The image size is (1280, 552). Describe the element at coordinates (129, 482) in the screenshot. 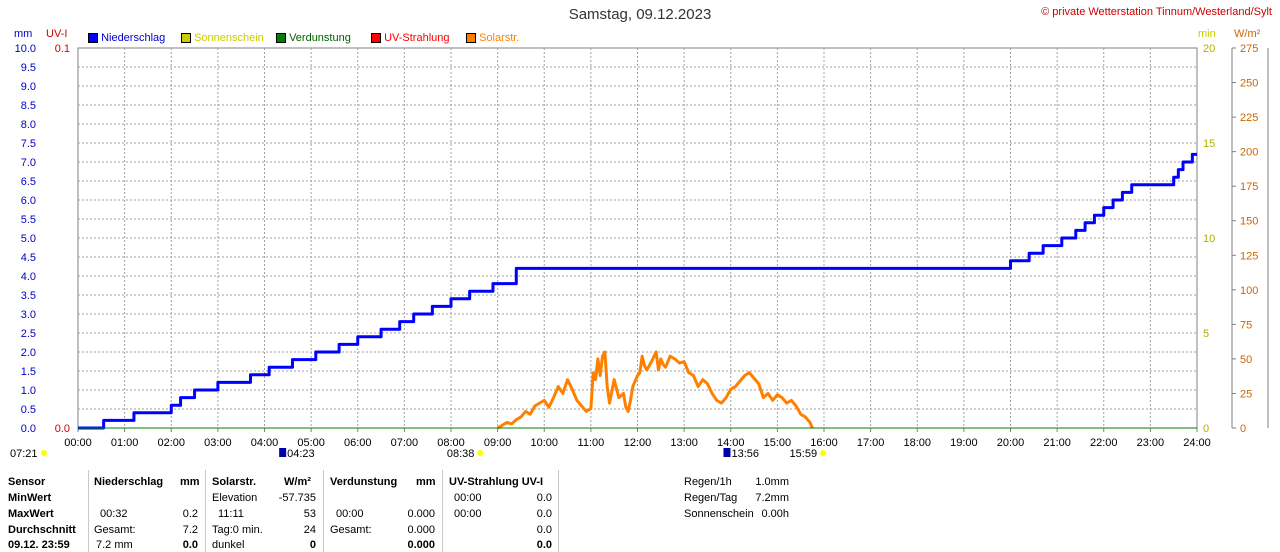

I see `stats-niederschlag-title: Niederschlag` at that location.